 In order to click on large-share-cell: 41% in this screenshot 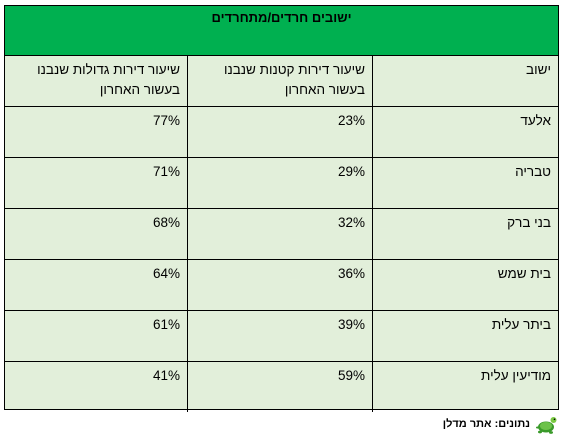, I will do `click(96, 387)`.